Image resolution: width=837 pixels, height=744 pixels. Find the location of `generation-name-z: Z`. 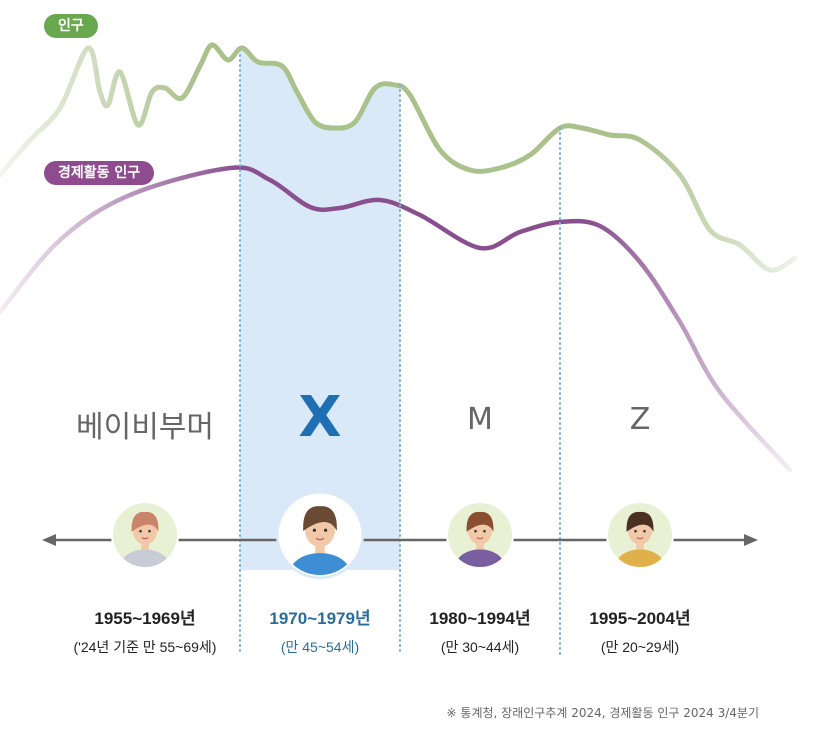

generation-name-z: Z is located at coordinates (640, 419).